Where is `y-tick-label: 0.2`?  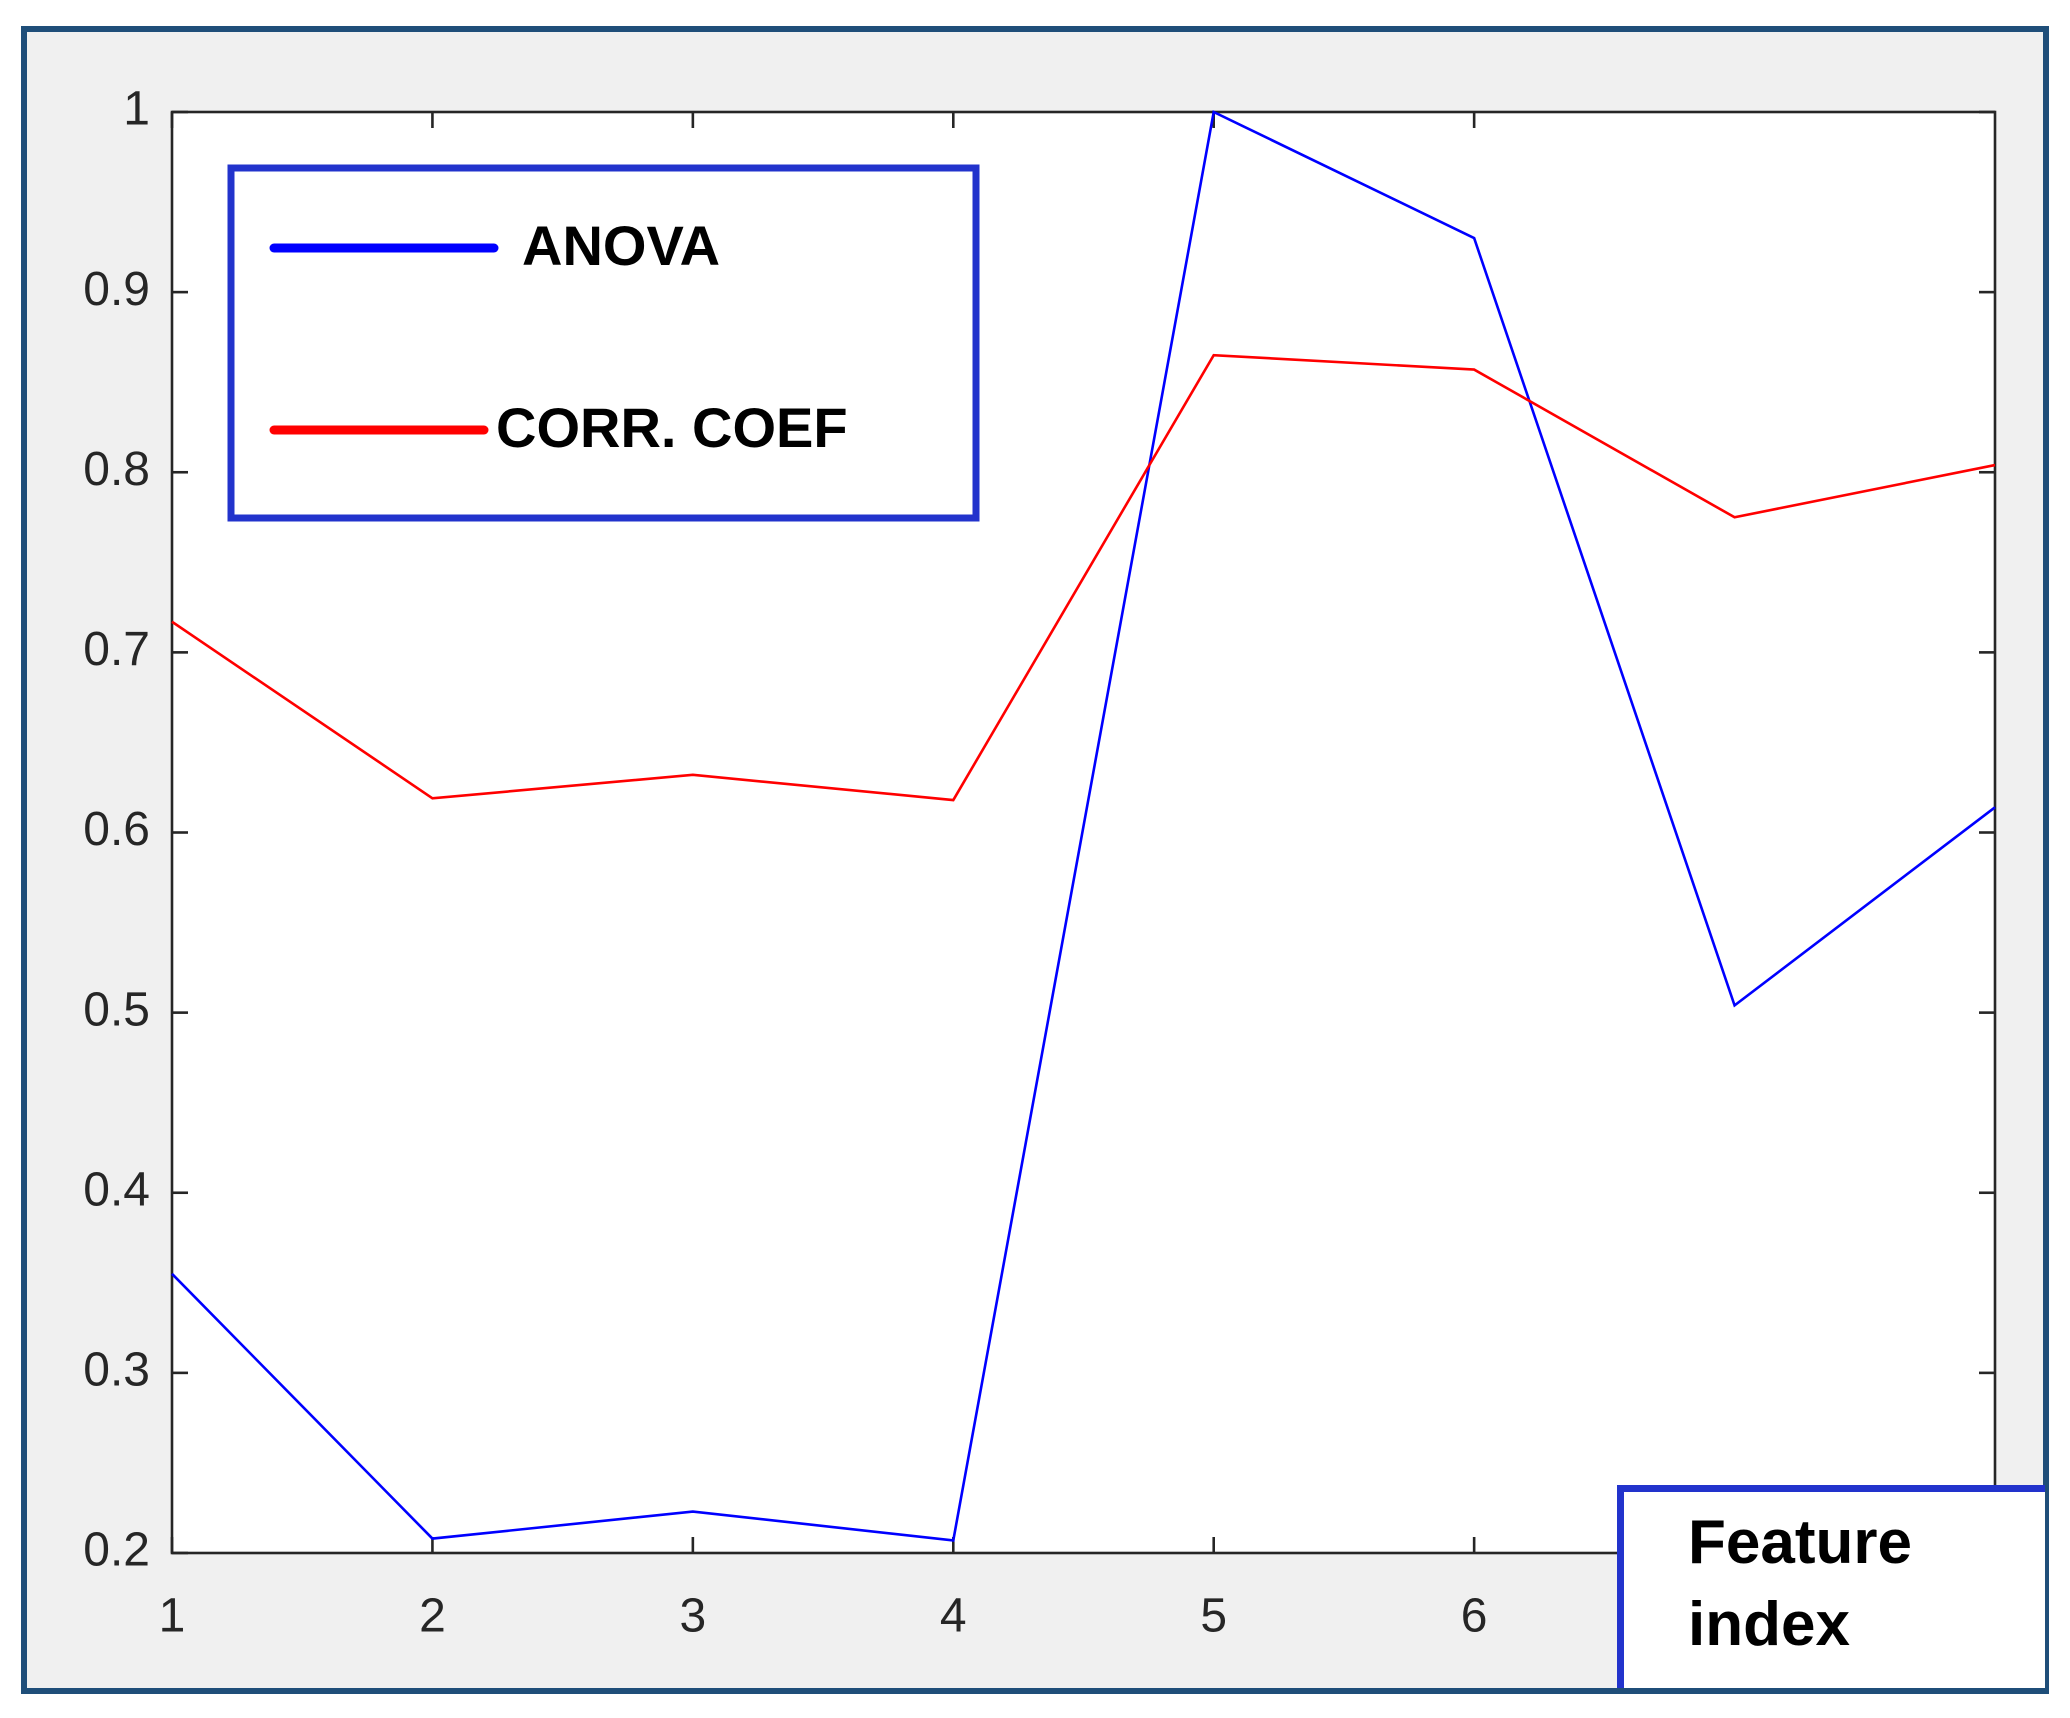
y-tick-label: 0.2 is located at coordinates (116, 1550).